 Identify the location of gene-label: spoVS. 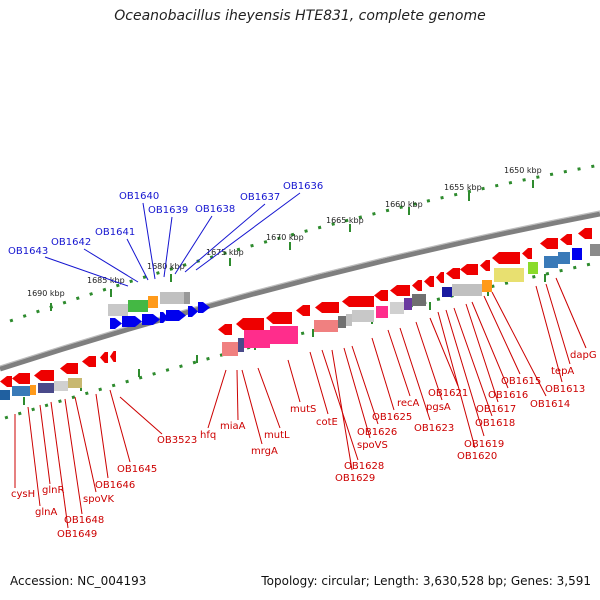
(372, 445).